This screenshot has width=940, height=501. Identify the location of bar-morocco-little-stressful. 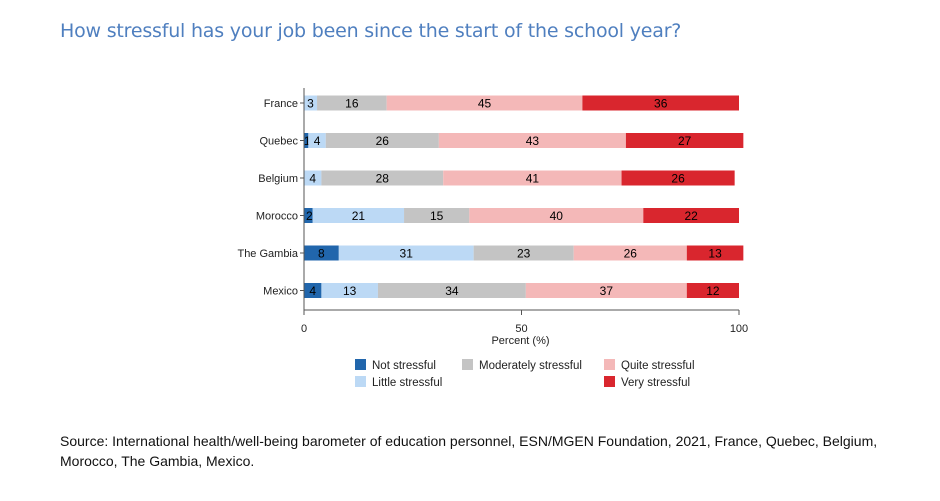
(358, 215).